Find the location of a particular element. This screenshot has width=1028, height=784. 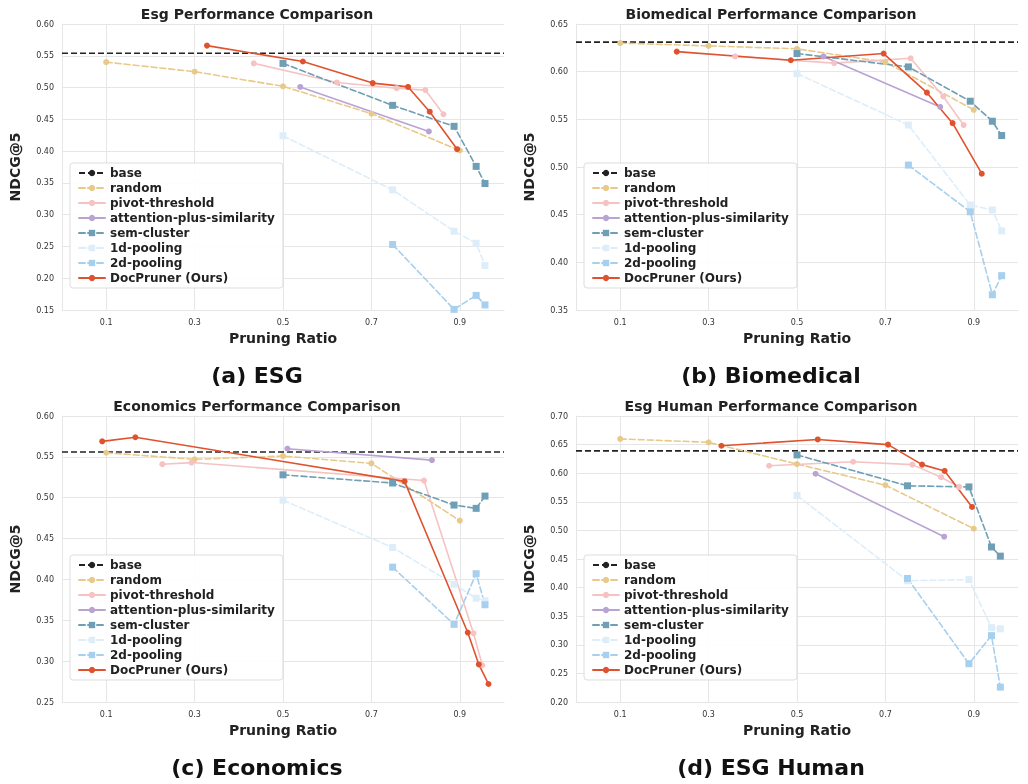

legend-label: sem-cluster is located at coordinates (150, 233).